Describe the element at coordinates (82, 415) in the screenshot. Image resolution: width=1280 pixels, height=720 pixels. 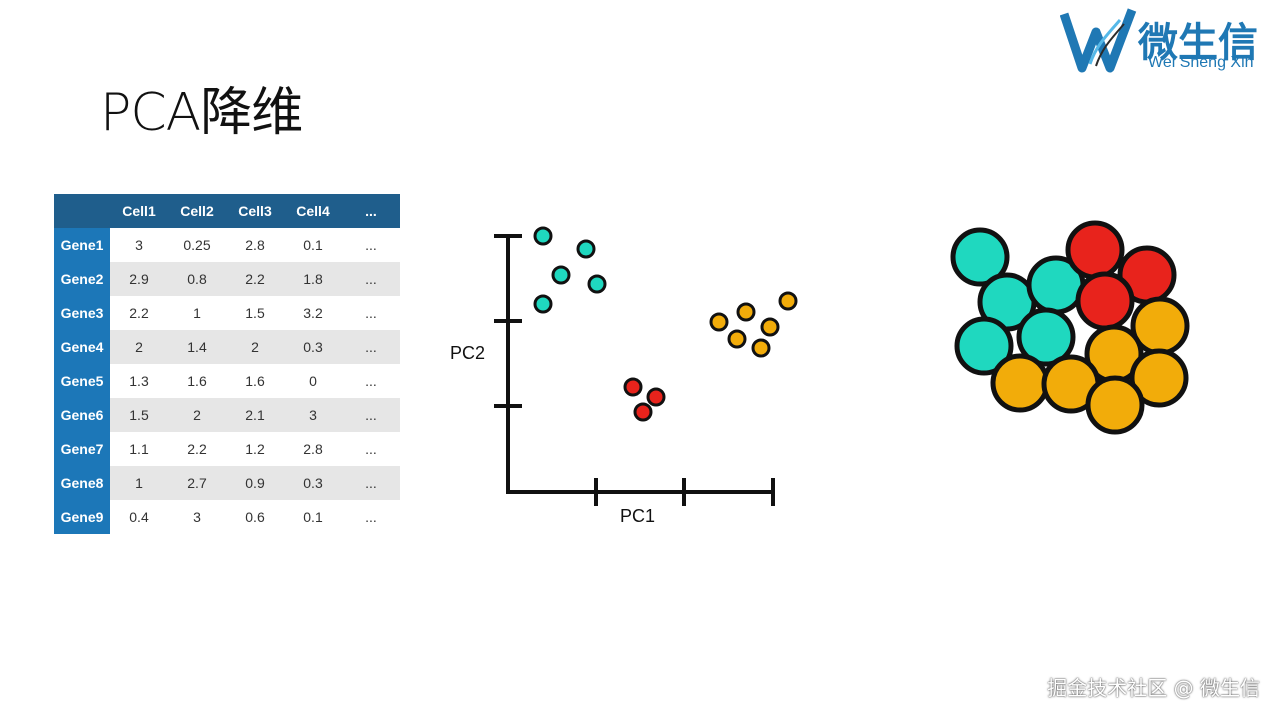
I see `row-header: Gene6` at that location.